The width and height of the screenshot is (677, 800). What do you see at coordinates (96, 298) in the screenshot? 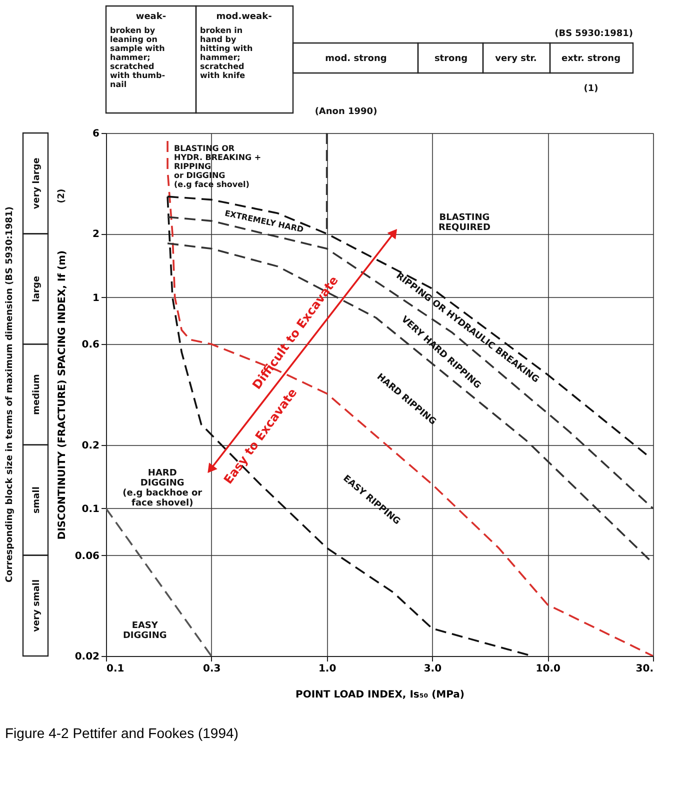
I see `y-tick-label: 1` at bounding box center [96, 298].